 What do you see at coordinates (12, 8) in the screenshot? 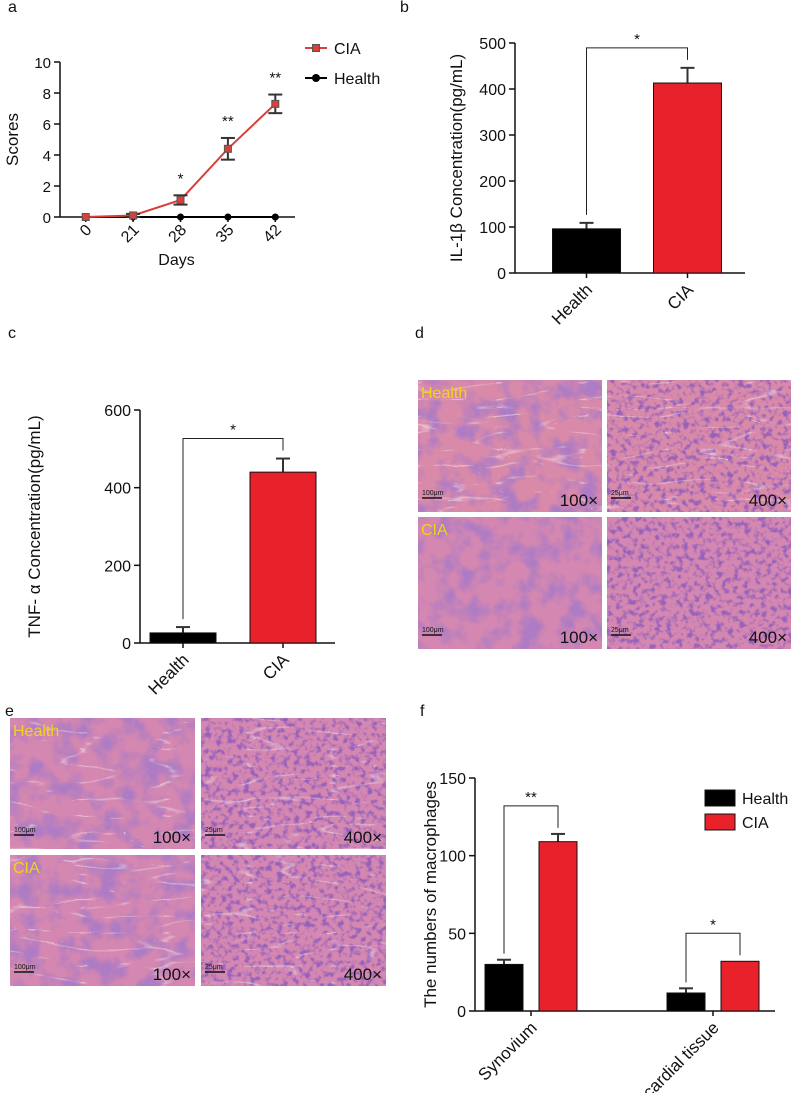
I see `panel-label: a` at bounding box center [12, 8].